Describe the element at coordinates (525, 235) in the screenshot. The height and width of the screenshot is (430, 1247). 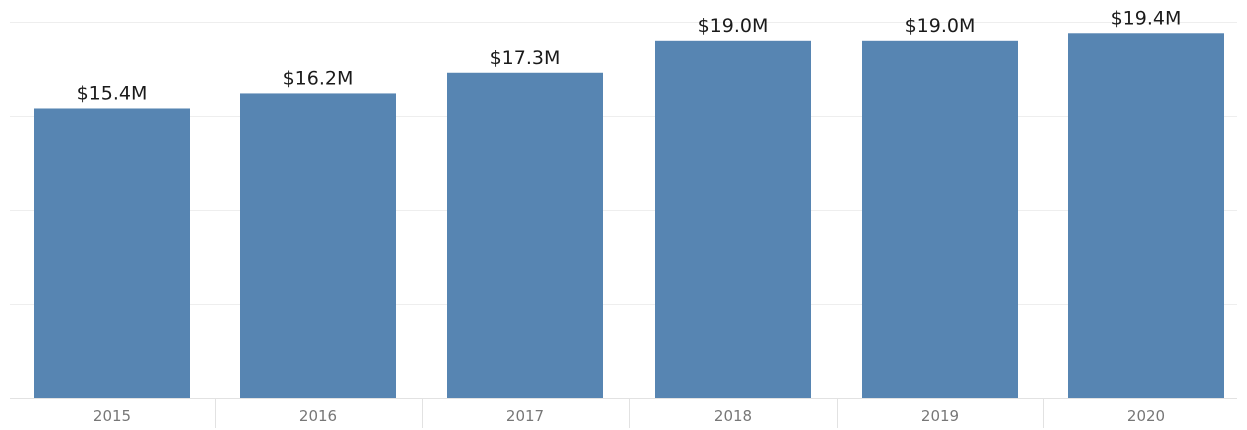
I see `bar-2017` at that location.